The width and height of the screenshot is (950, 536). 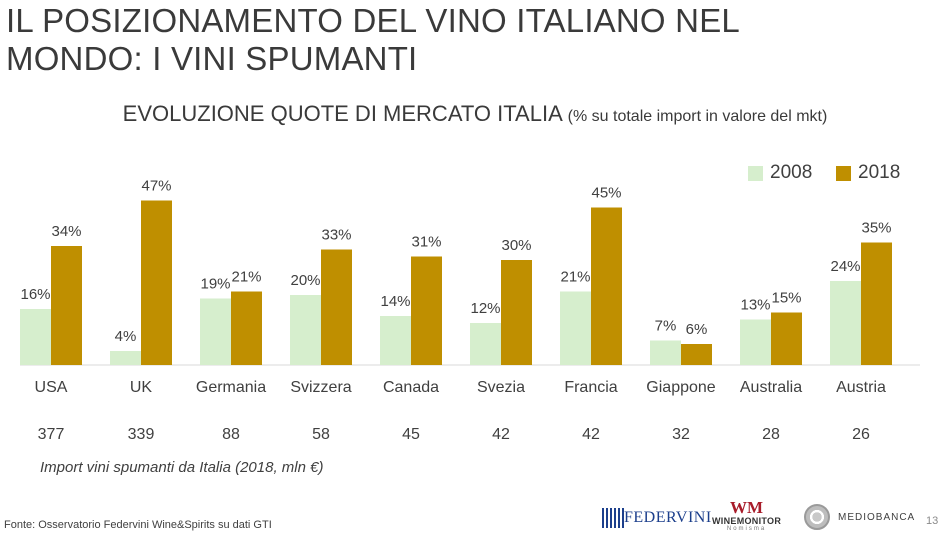 I want to click on category-label-uk: UK, so click(x=141, y=387).